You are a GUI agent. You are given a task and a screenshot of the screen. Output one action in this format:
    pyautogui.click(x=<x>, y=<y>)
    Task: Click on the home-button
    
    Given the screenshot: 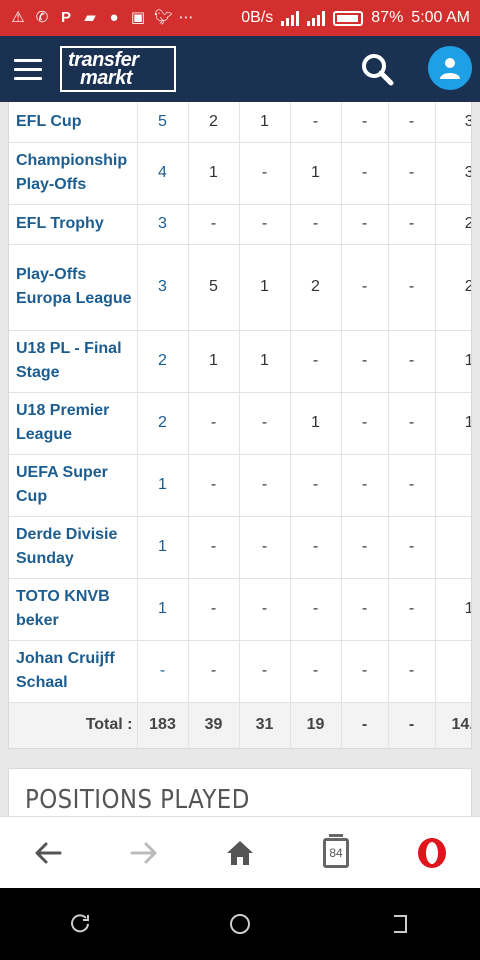 What is the action you would take?
    pyautogui.click(x=240, y=853)
    